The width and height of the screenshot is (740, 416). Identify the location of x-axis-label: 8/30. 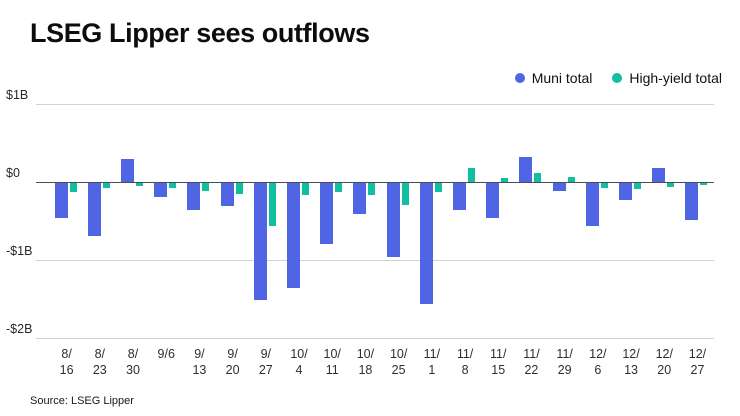
(133, 362).